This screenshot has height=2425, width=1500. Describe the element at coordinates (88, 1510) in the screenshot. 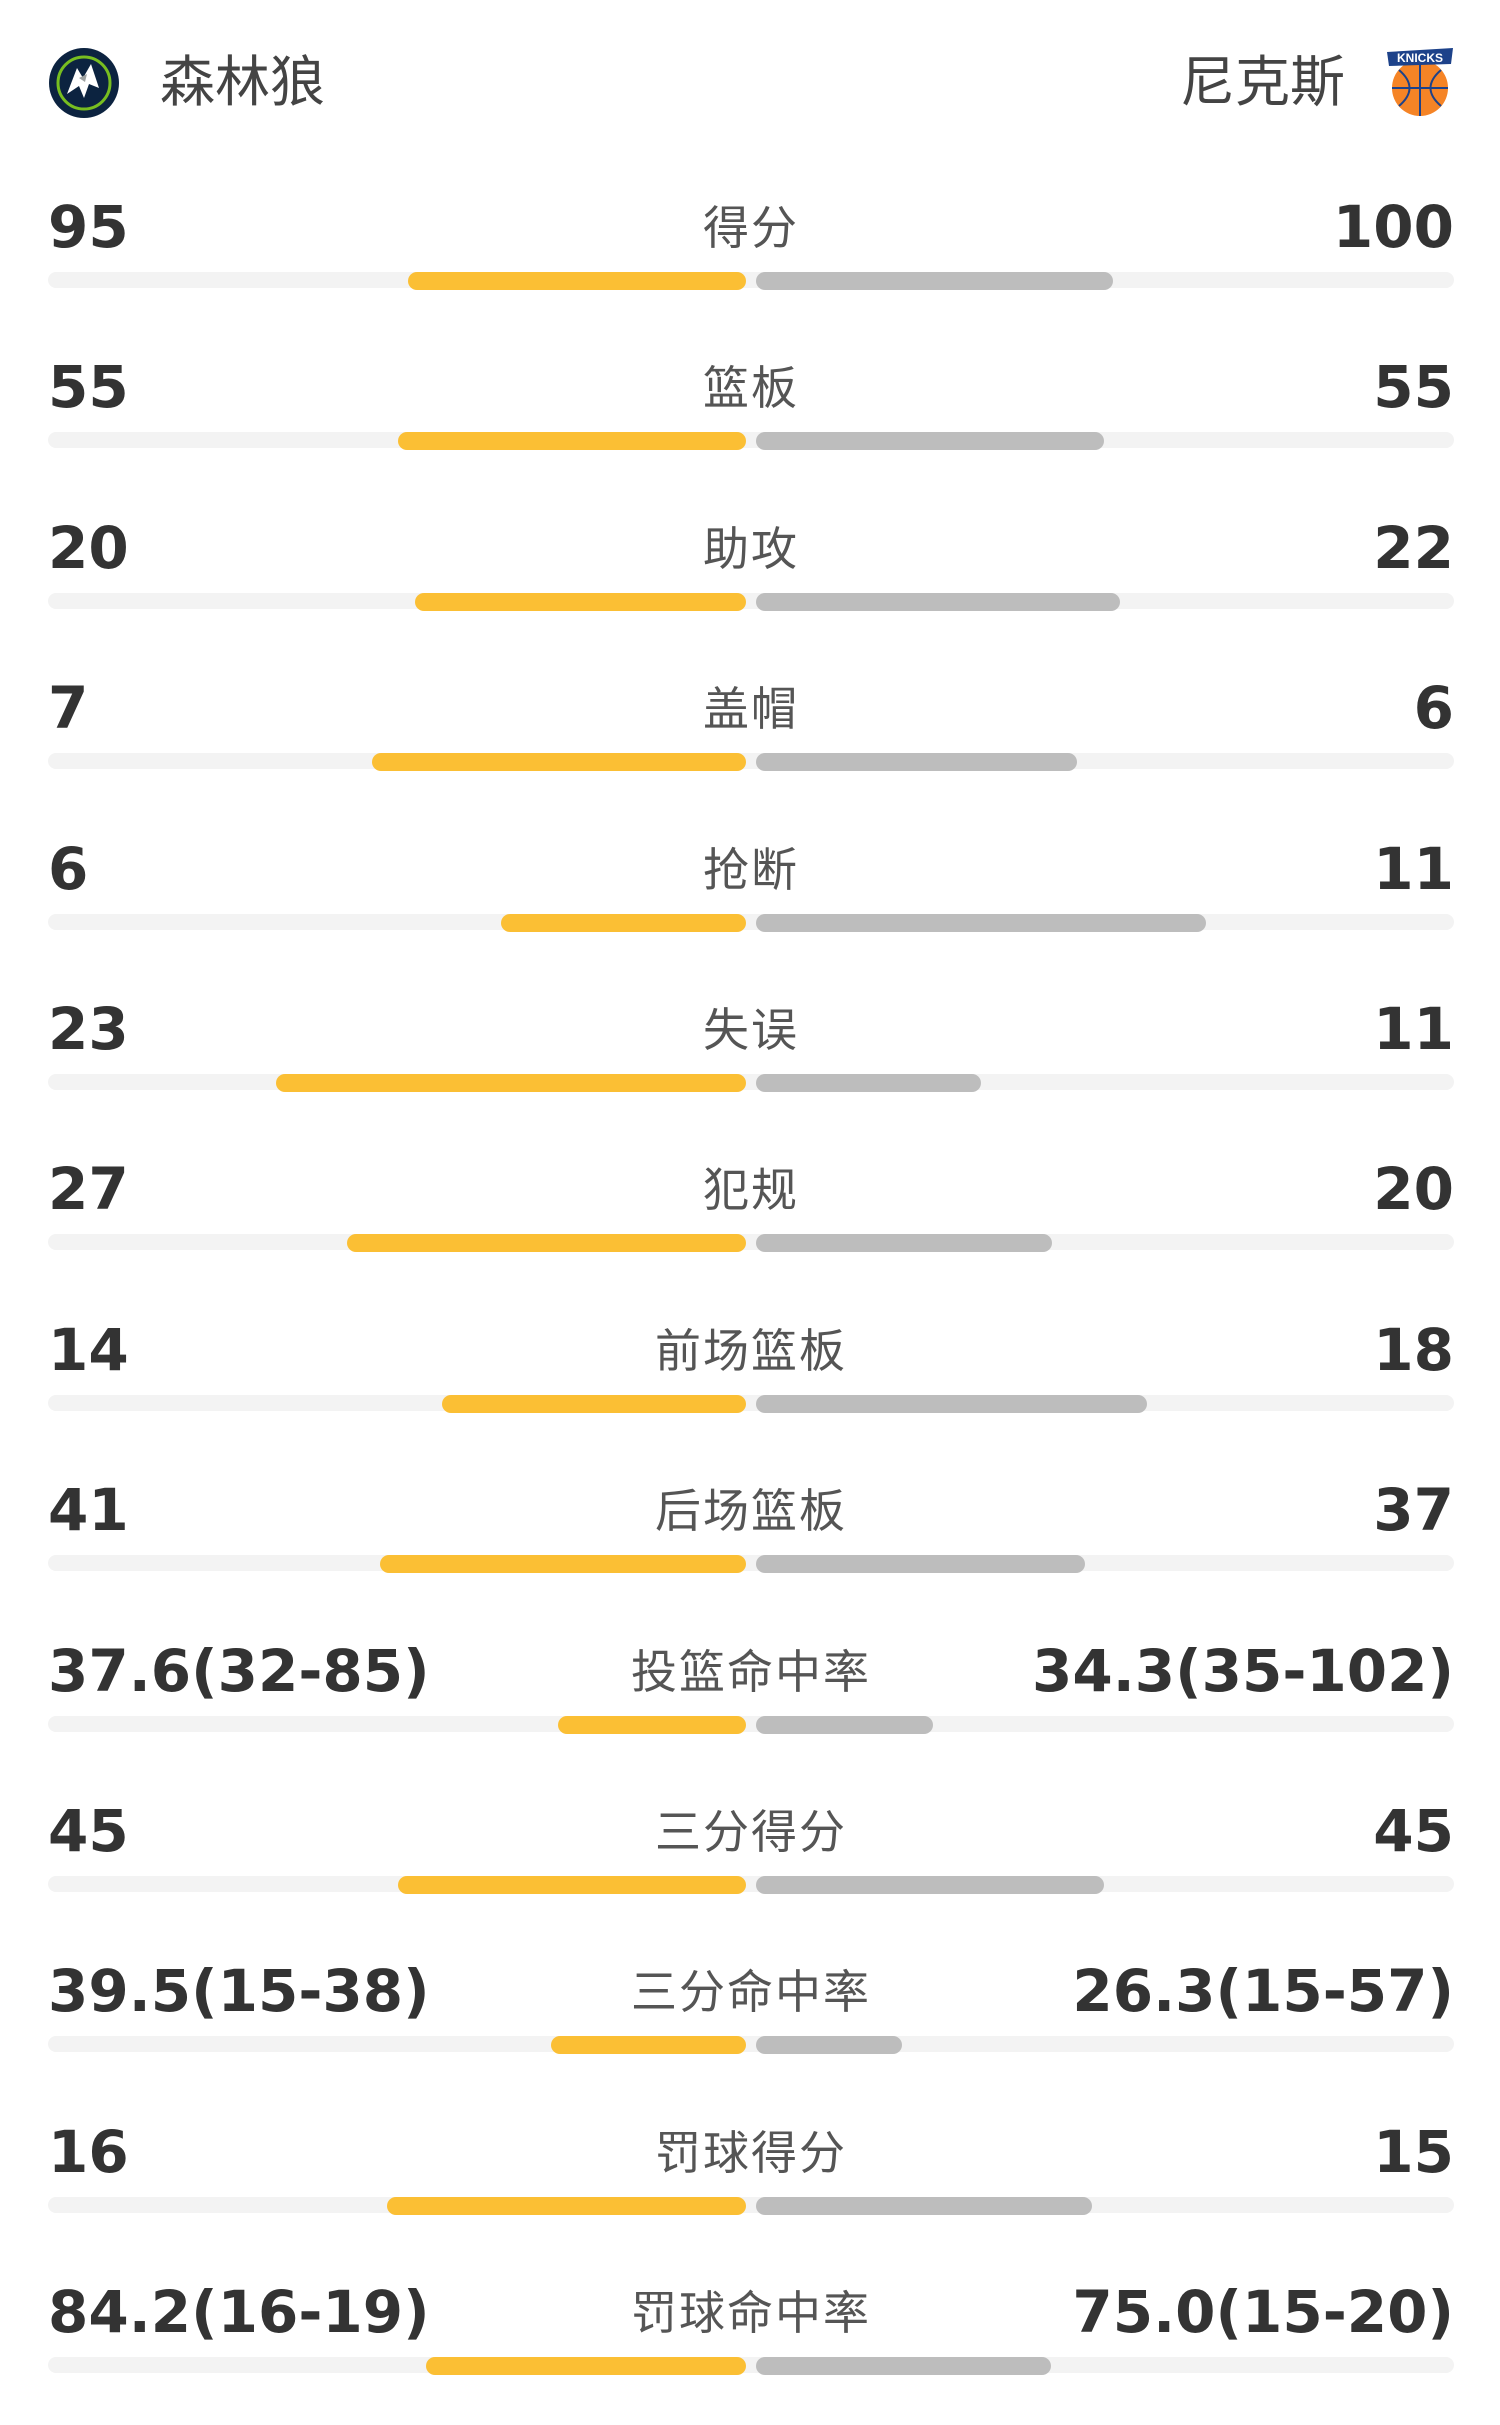

I see `stat-left-value: 41` at that location.